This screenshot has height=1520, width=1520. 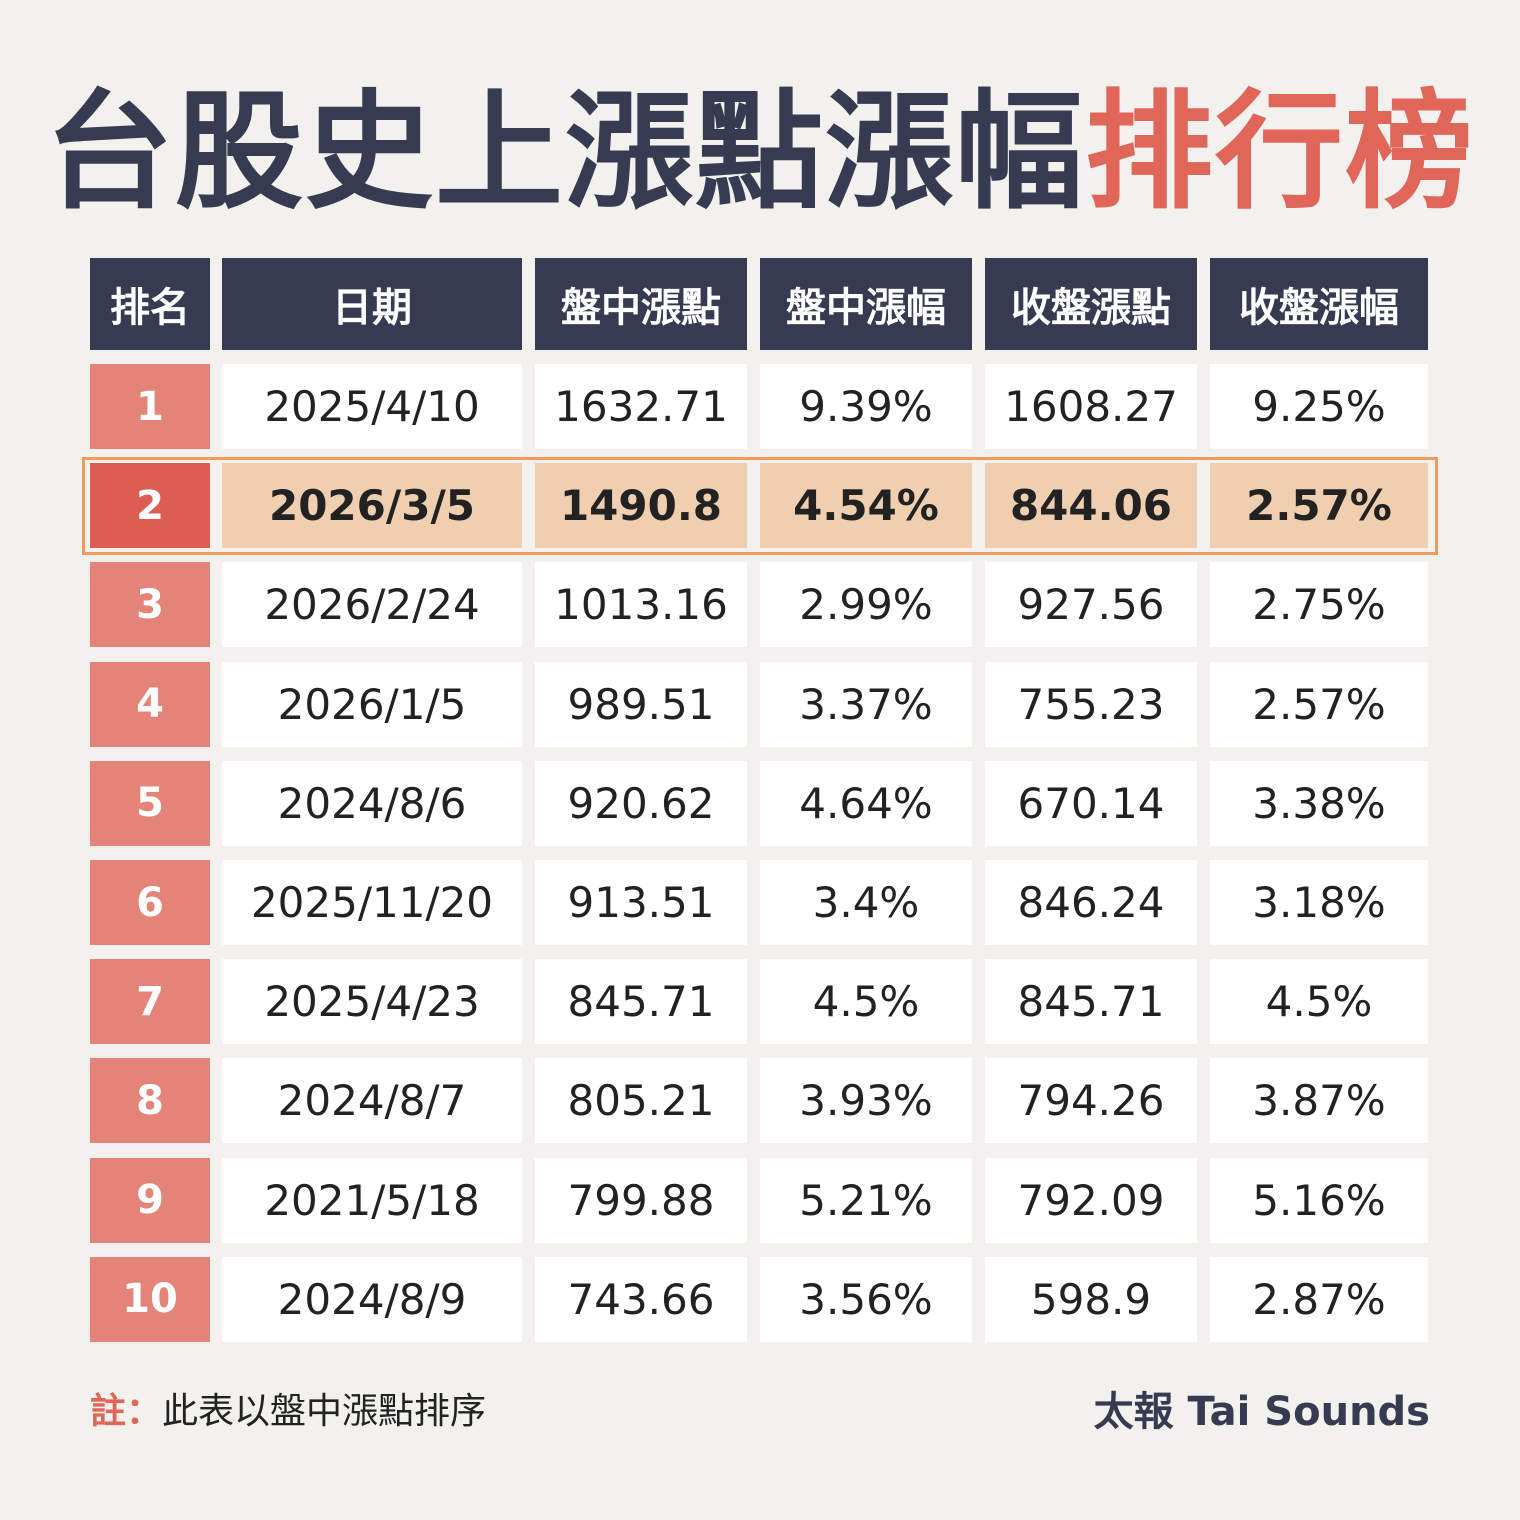 I want to click on cell-intraday-points: 805.21, so click(x=641, y=1101).